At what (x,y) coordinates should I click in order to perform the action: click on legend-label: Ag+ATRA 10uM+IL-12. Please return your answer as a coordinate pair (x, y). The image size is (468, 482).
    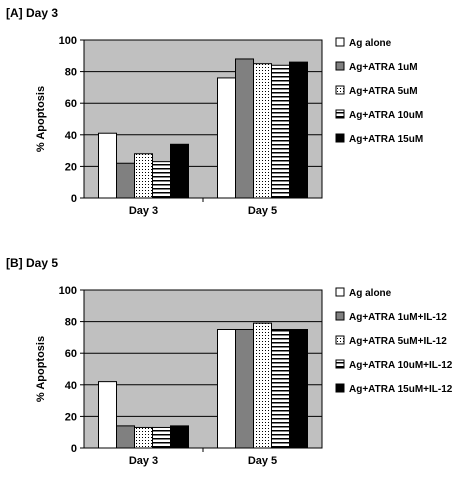
    Looking at the image, I should click on (401, 365).